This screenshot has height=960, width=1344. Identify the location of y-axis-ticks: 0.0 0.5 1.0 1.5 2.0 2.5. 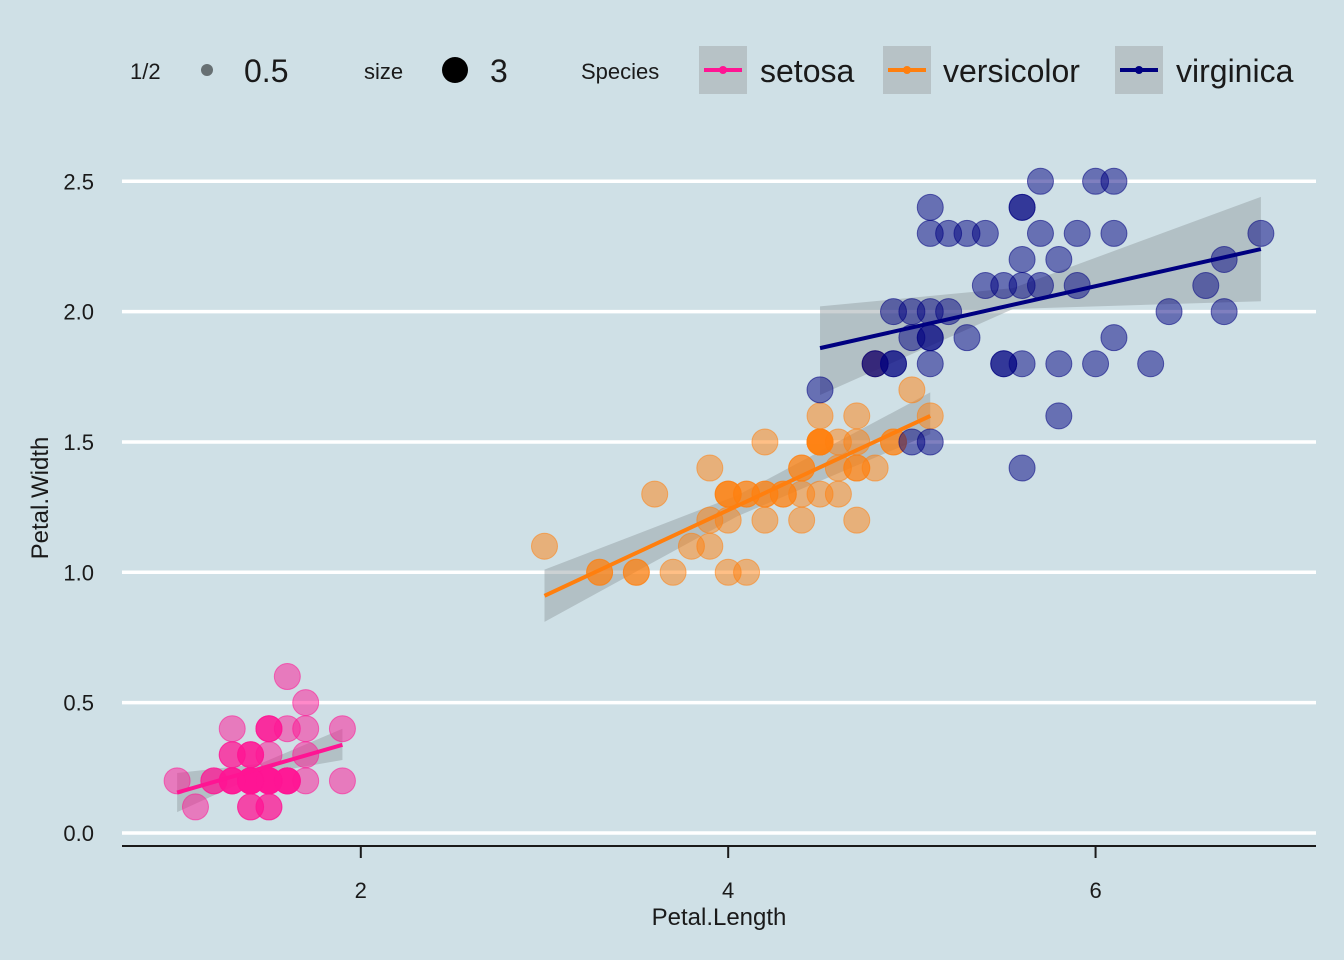
(78, 507).